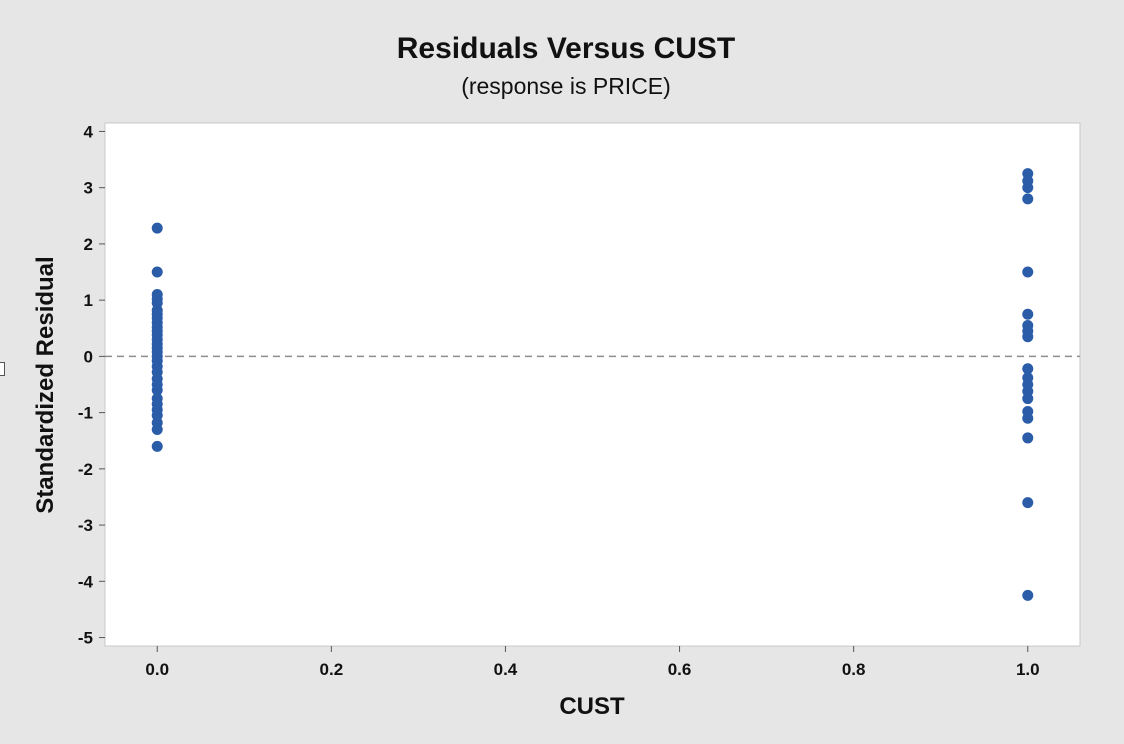 This screenshot has width=1124, height=744. I want to click on x-tick-label: 1.0, so click(1028, 669).